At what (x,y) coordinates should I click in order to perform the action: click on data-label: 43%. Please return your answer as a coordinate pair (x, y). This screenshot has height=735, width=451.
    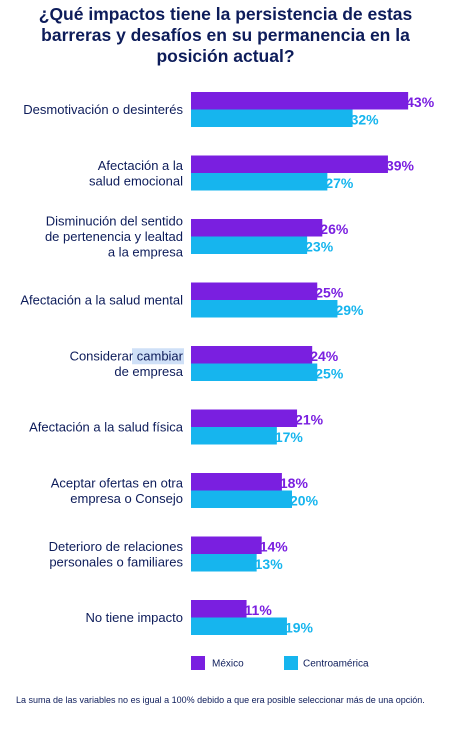
    Looking at the image, I should click on (420, 102).